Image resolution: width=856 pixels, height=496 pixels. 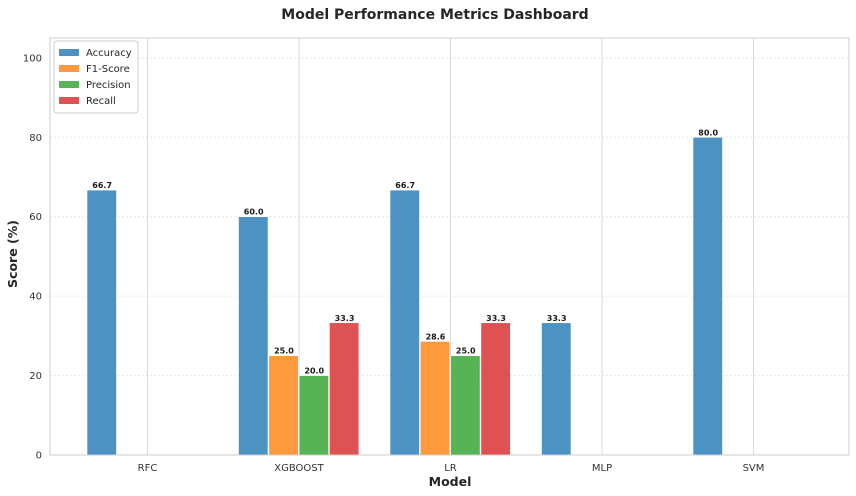 What do you see at coordinates (450, 468) in the screenshot?
I see `x-tick-label: LR` at bounding box center [450, 468].